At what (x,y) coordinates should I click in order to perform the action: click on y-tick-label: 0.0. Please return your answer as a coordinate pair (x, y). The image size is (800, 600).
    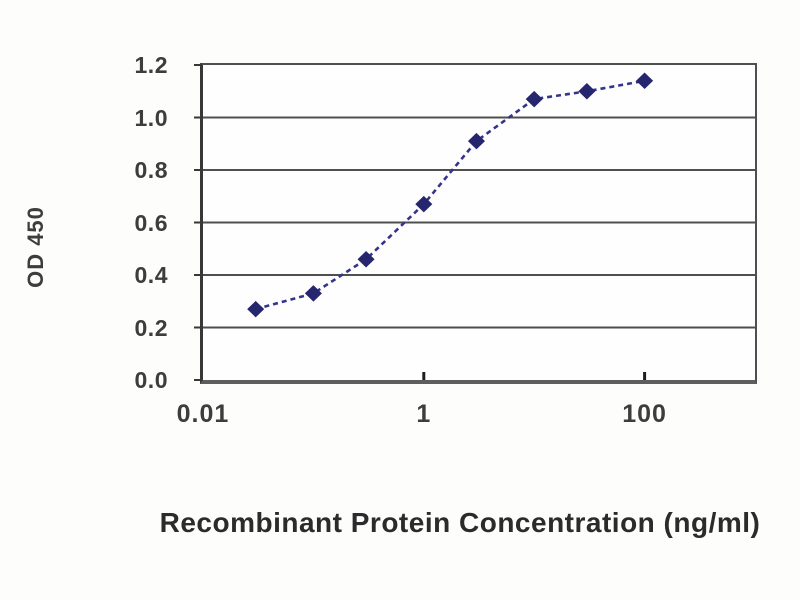
    Looking at the image, I should click on (151, 380).